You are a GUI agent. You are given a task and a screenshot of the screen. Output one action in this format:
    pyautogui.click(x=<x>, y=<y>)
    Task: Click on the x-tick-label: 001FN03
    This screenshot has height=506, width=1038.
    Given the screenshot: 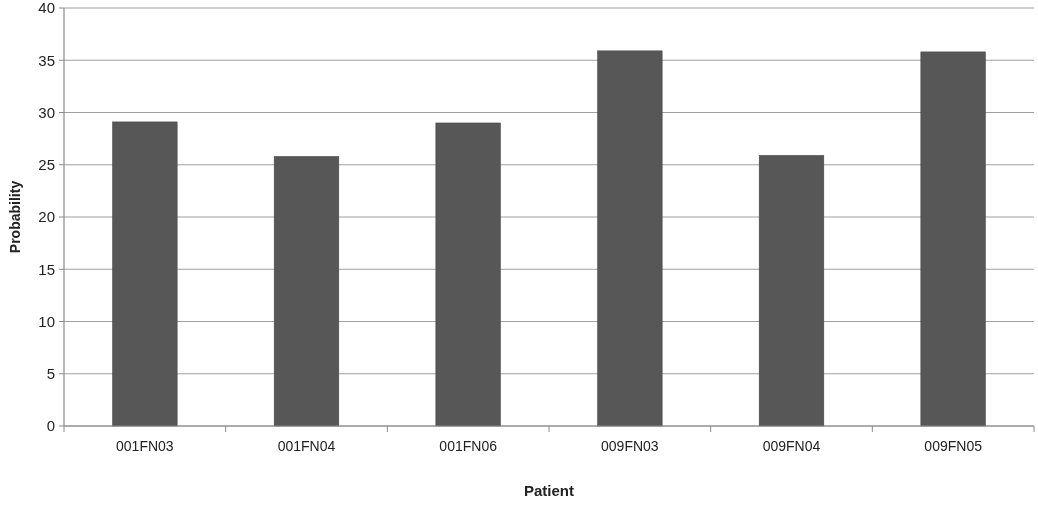 What is the action you would take?
    pyautogui.click(x=145, y=446)
    